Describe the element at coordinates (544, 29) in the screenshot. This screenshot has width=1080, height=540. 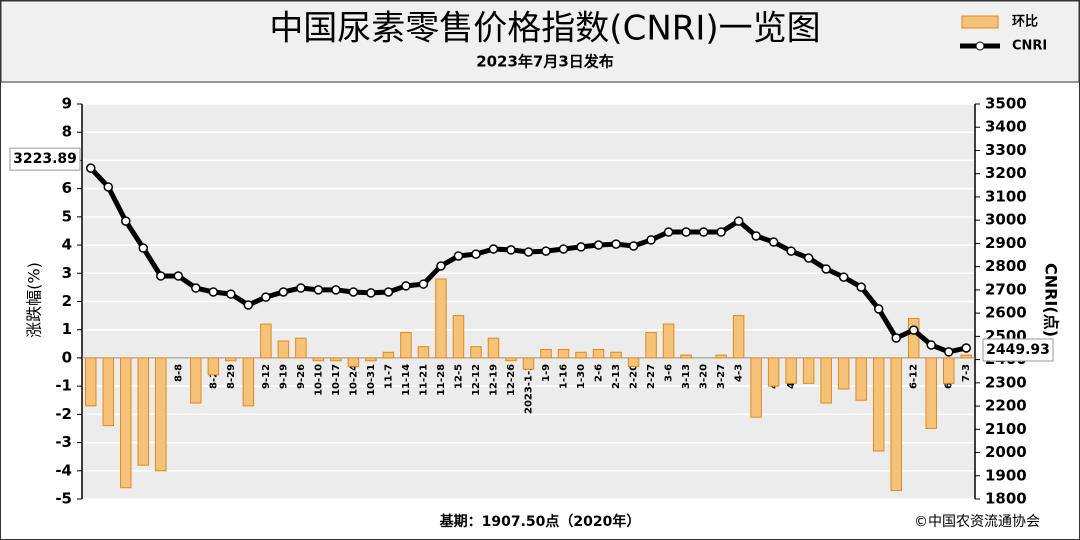
I see `chart-title: 中国尿素零售价格指数(CNRI)一览图` at that location.